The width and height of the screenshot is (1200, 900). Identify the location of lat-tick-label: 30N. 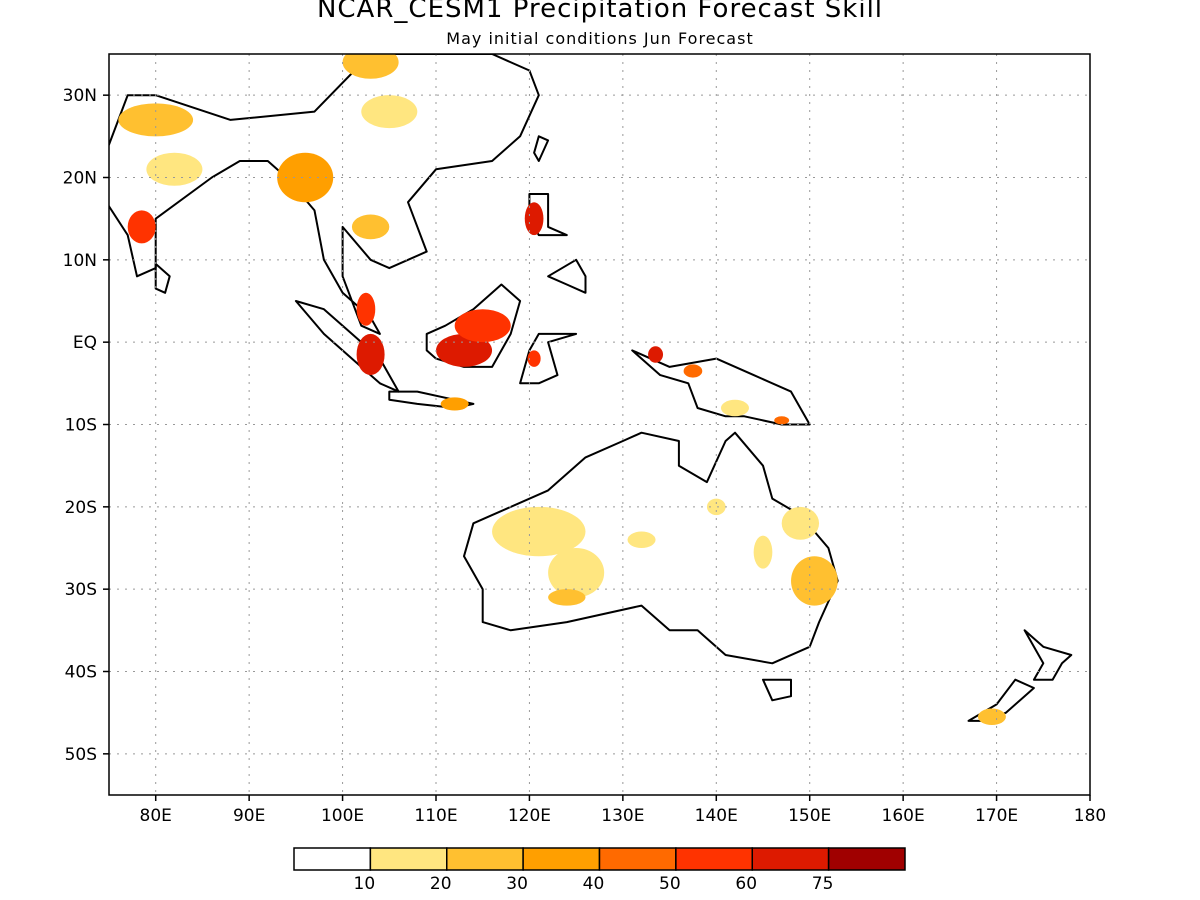
(80, 96).